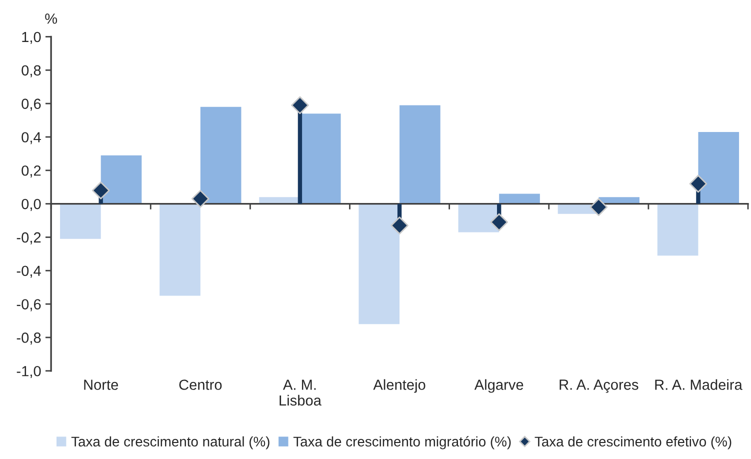 This screenshot has height=459, width=751. I want to click on x-tick-label: Algarve, so click(499, 386).